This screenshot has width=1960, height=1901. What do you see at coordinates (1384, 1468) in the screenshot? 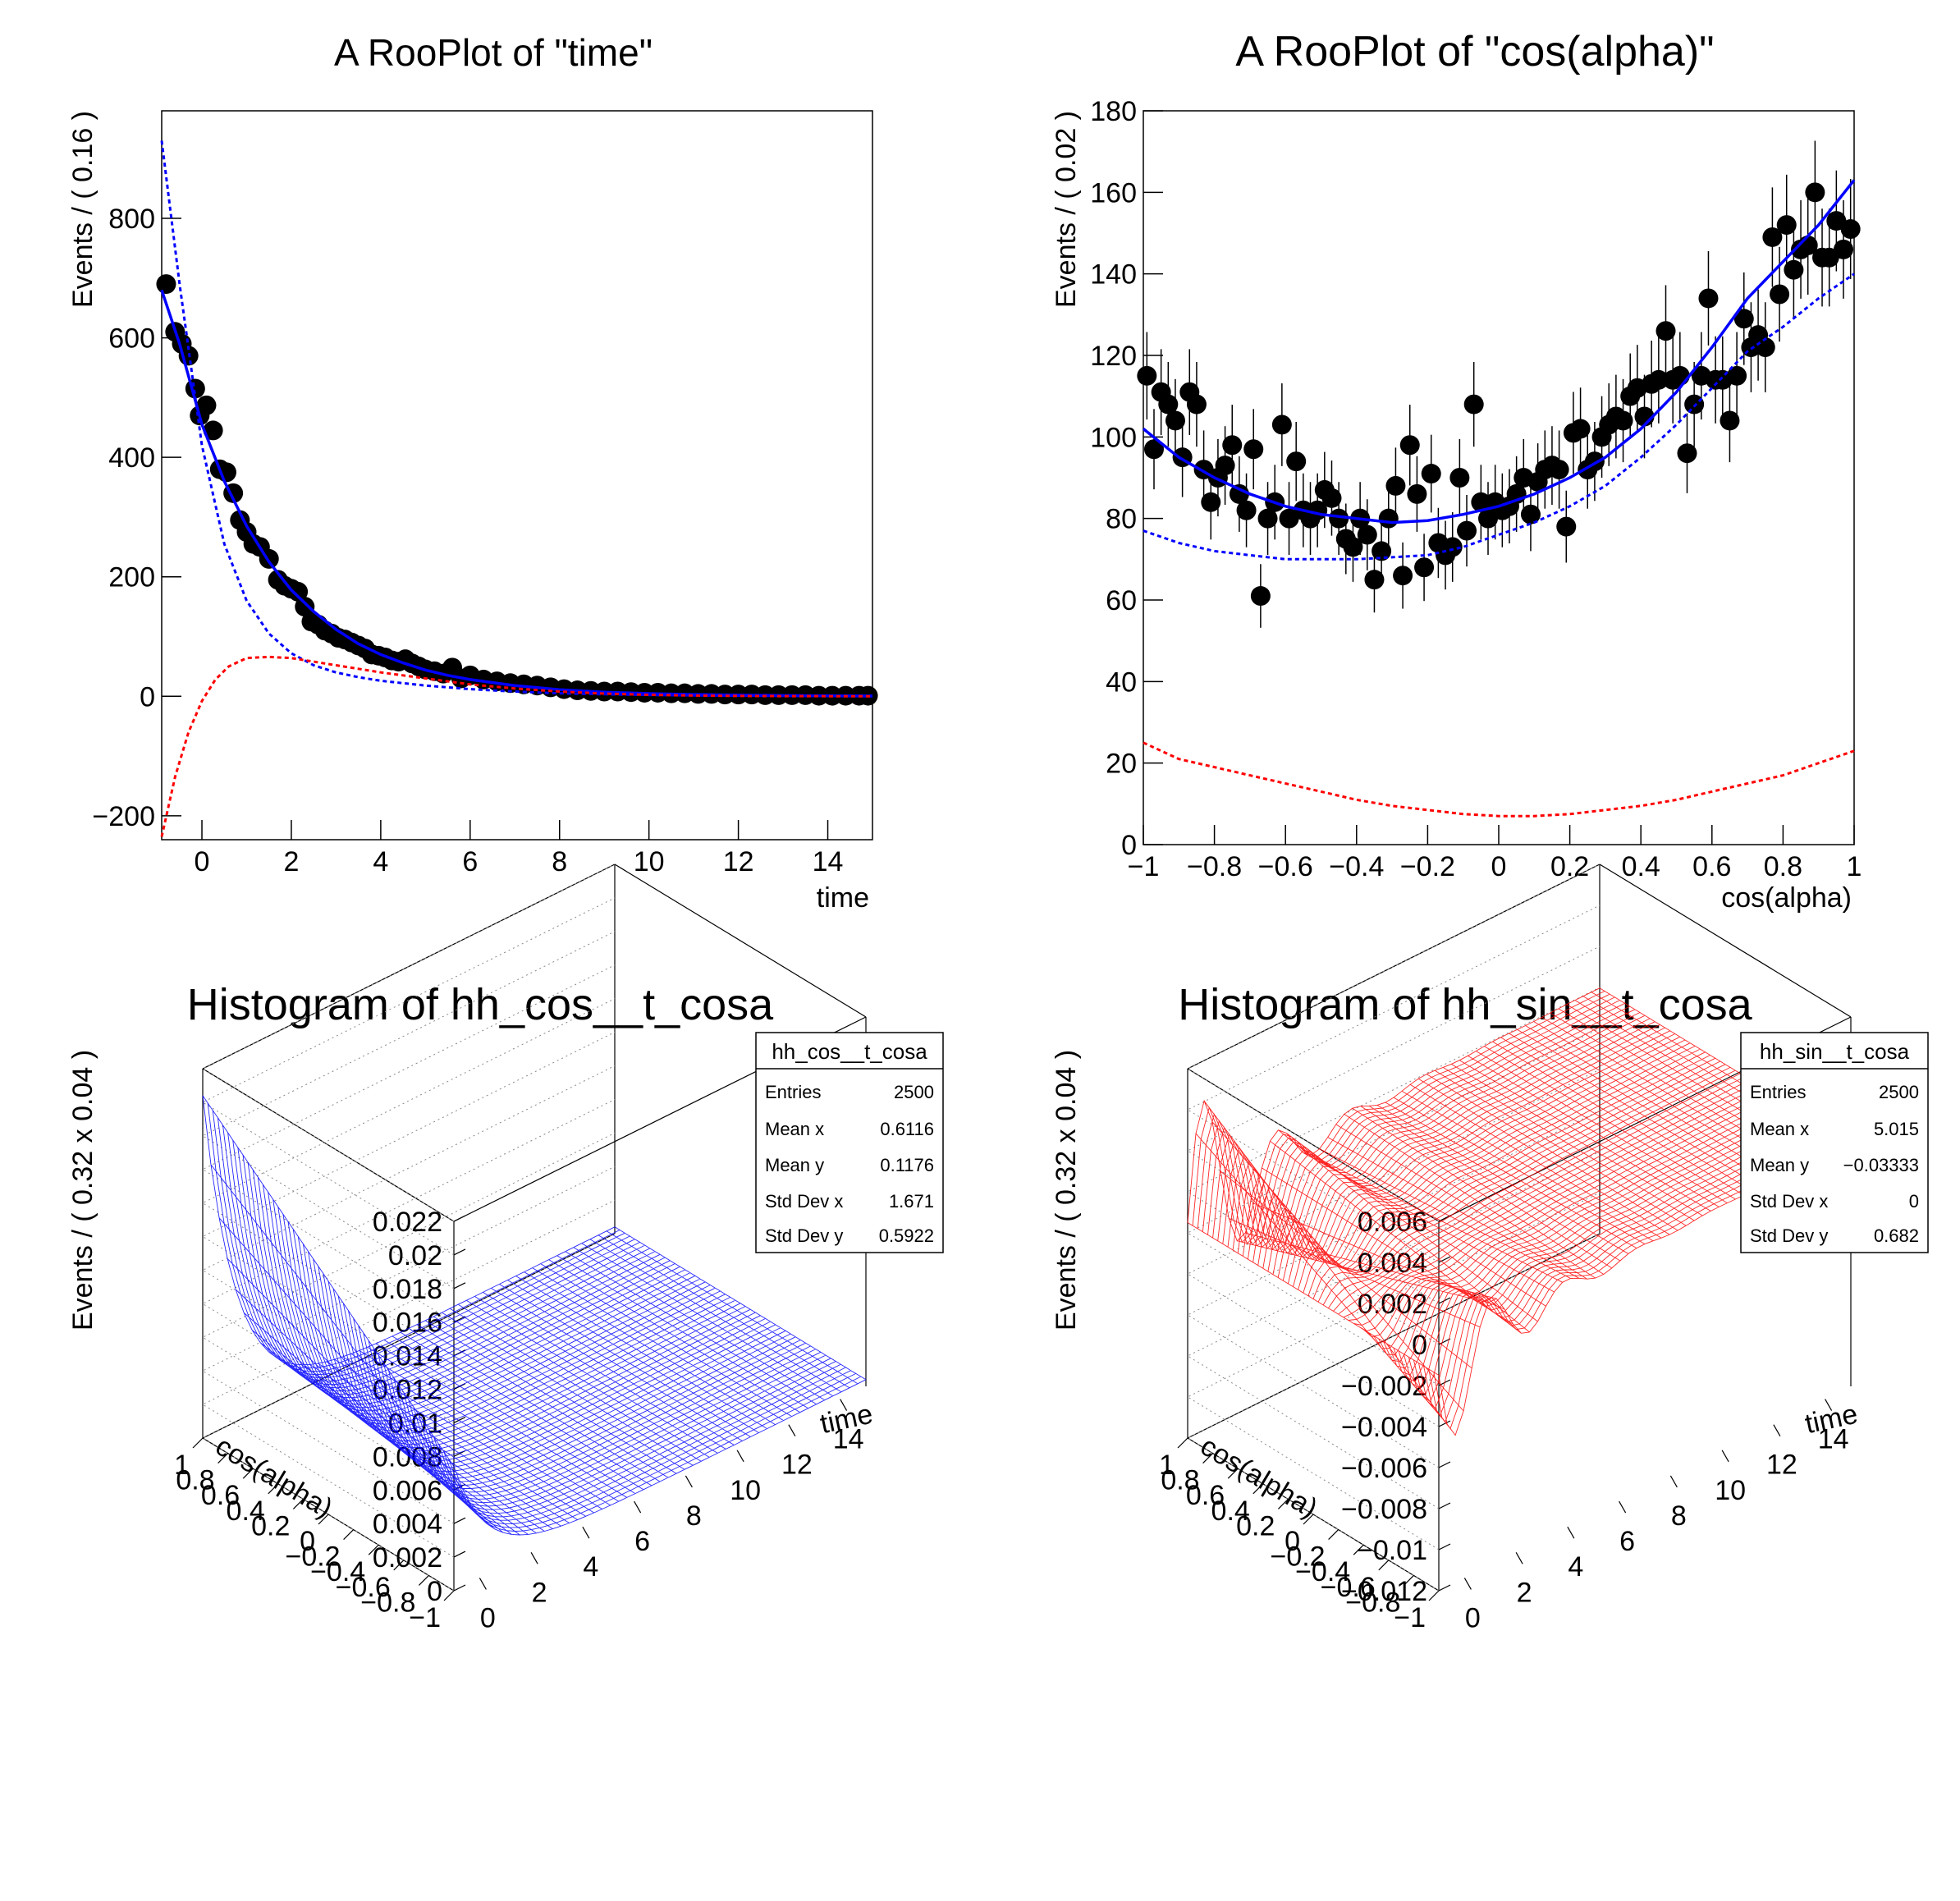
I see `z-tick-label: −0.006` at bounding box center [1384, 1468].